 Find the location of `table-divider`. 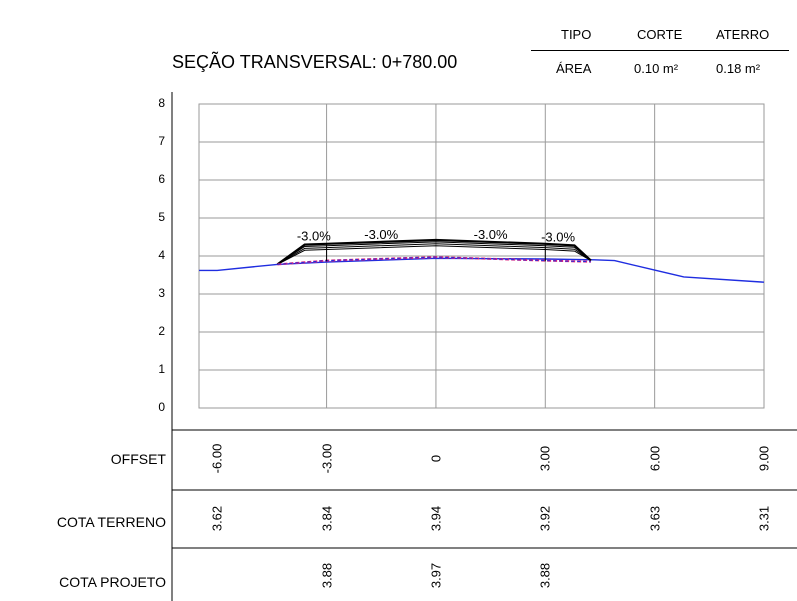

table-divider is located at coordinates (660, 50).